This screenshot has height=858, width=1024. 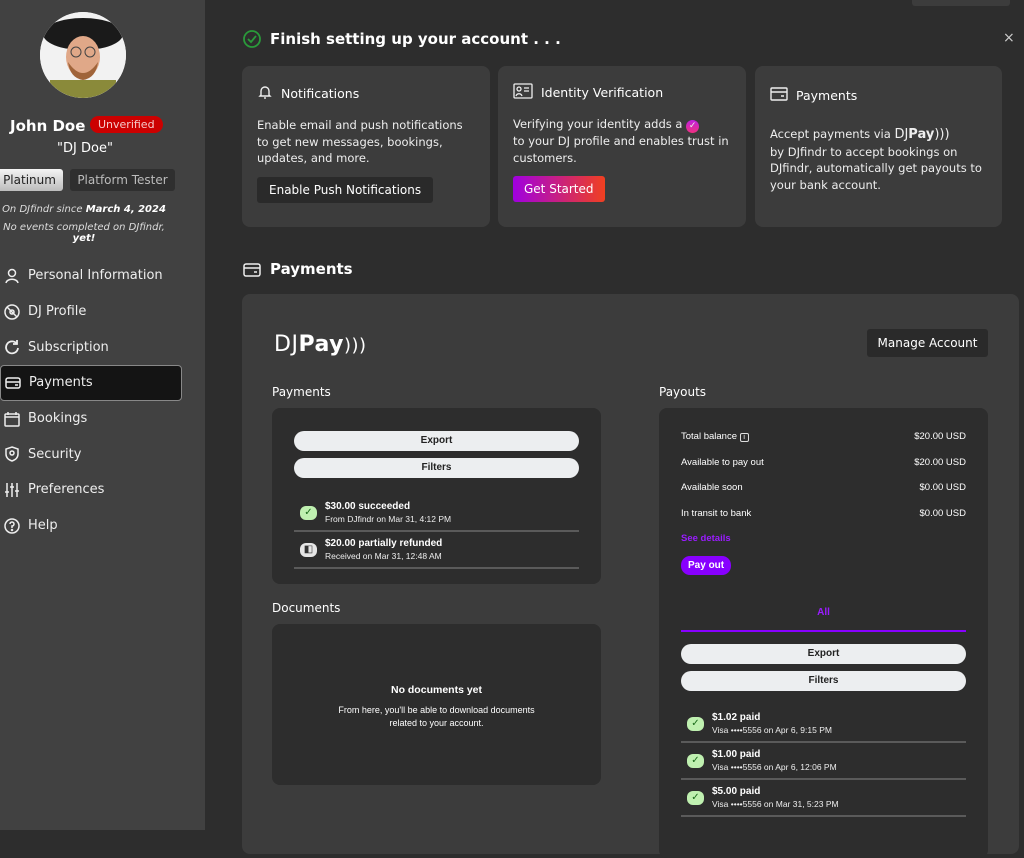 What do you see at coordinates (12, 419) in the screenshot?
I see `calendar-icon` at bounding box center [12, 419].